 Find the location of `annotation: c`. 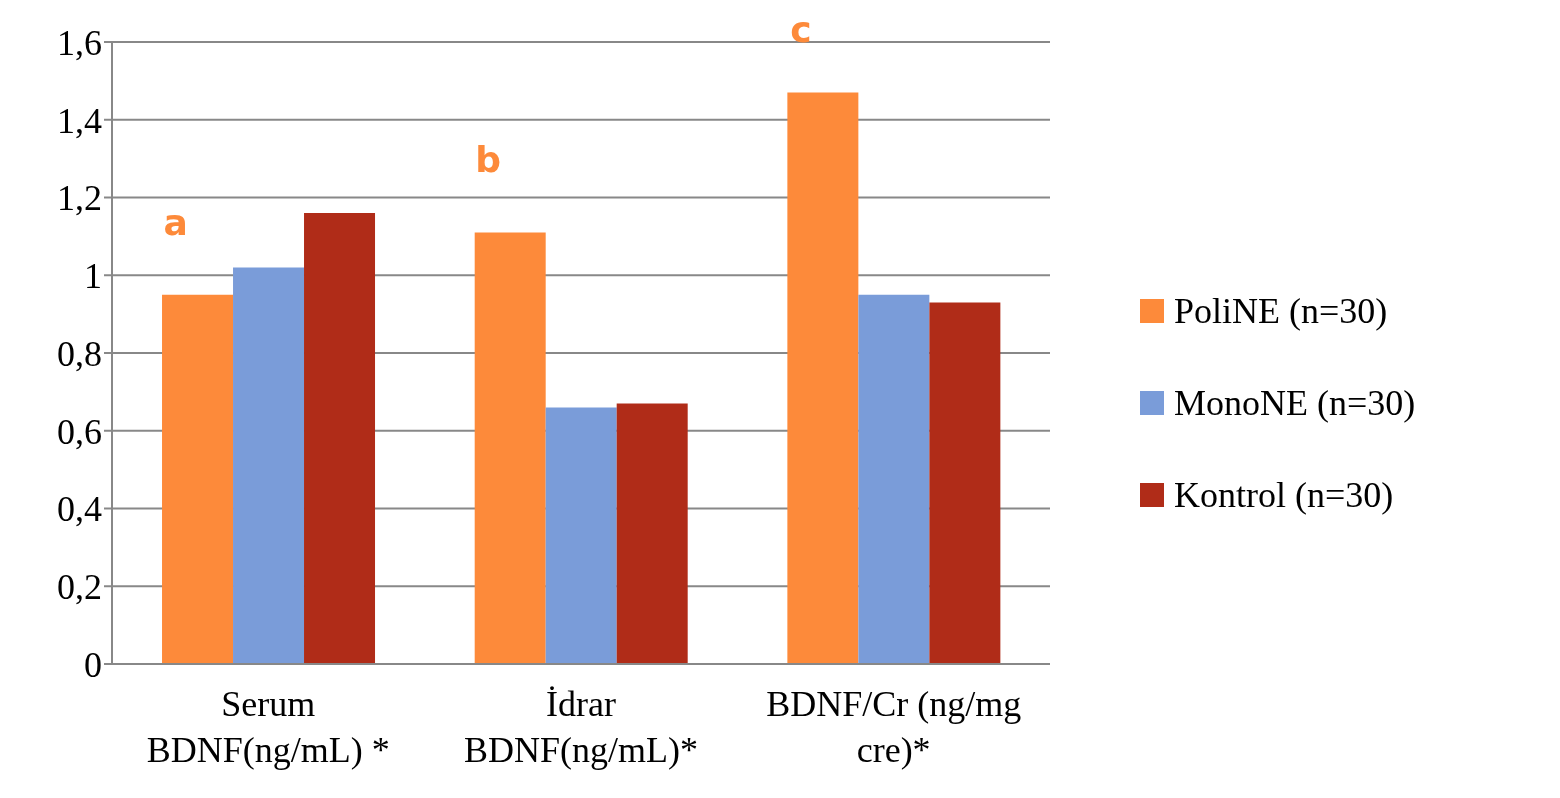

annotation: c is located at coordinates (801, 29).